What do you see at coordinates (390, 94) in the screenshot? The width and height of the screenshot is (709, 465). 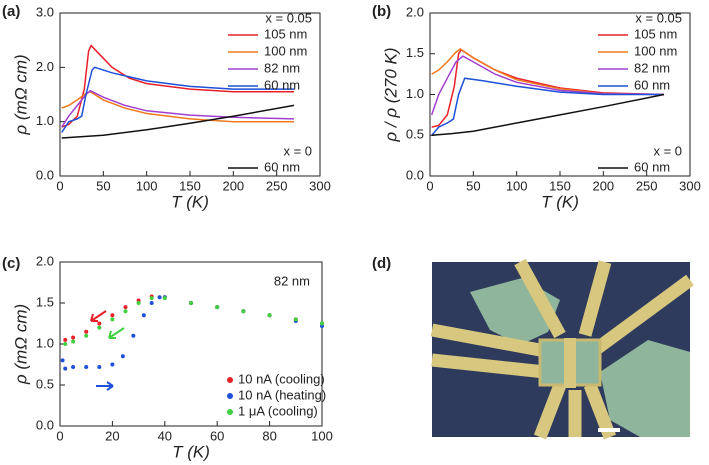 I see `y-axis-label: ρ / ρ (270 K)` at bounding box center [390, 94].